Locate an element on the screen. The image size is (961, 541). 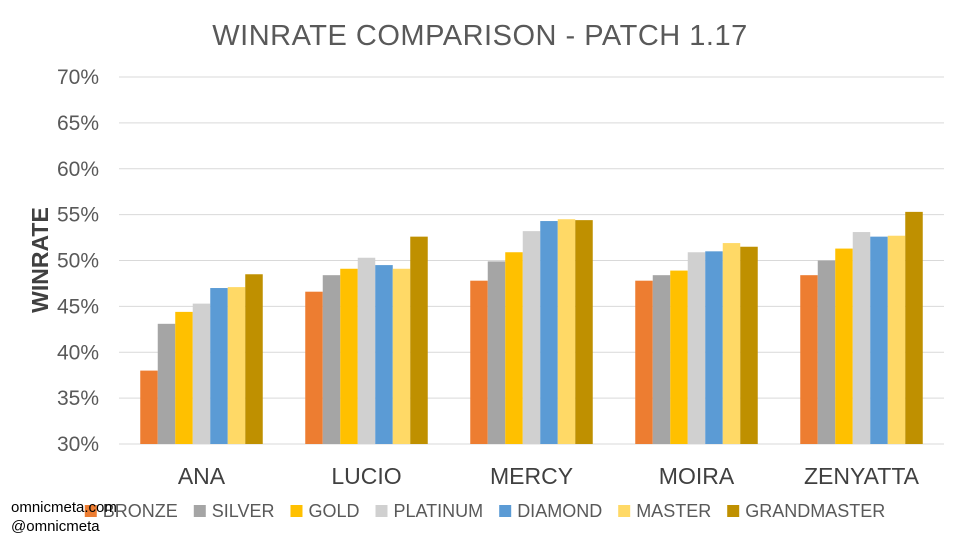
bar-lucio-grandmaster is located at coordinates (419, 340).